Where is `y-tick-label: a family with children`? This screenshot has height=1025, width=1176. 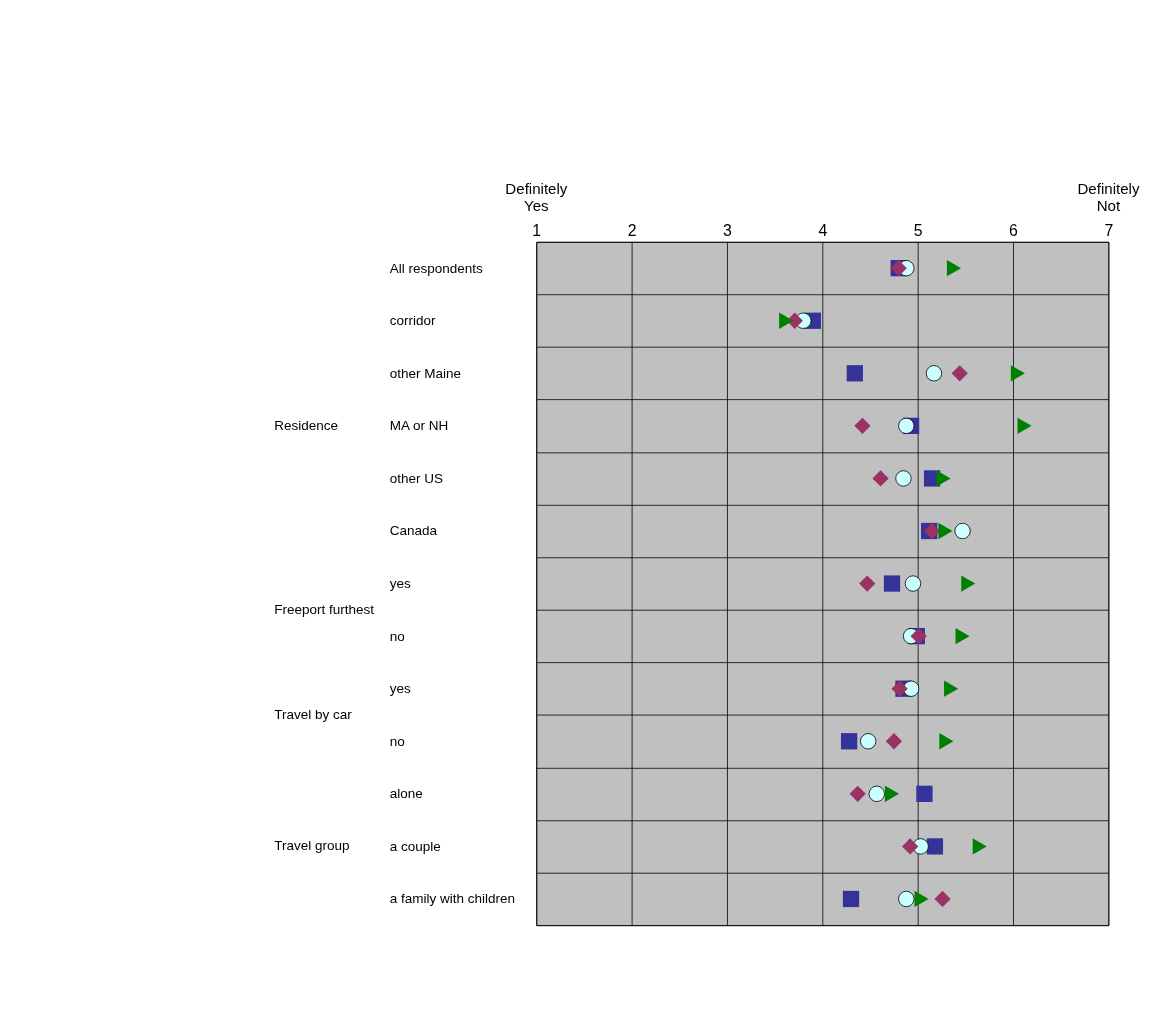 y-tick-label: a family with children is located at coordinates (452, 899).